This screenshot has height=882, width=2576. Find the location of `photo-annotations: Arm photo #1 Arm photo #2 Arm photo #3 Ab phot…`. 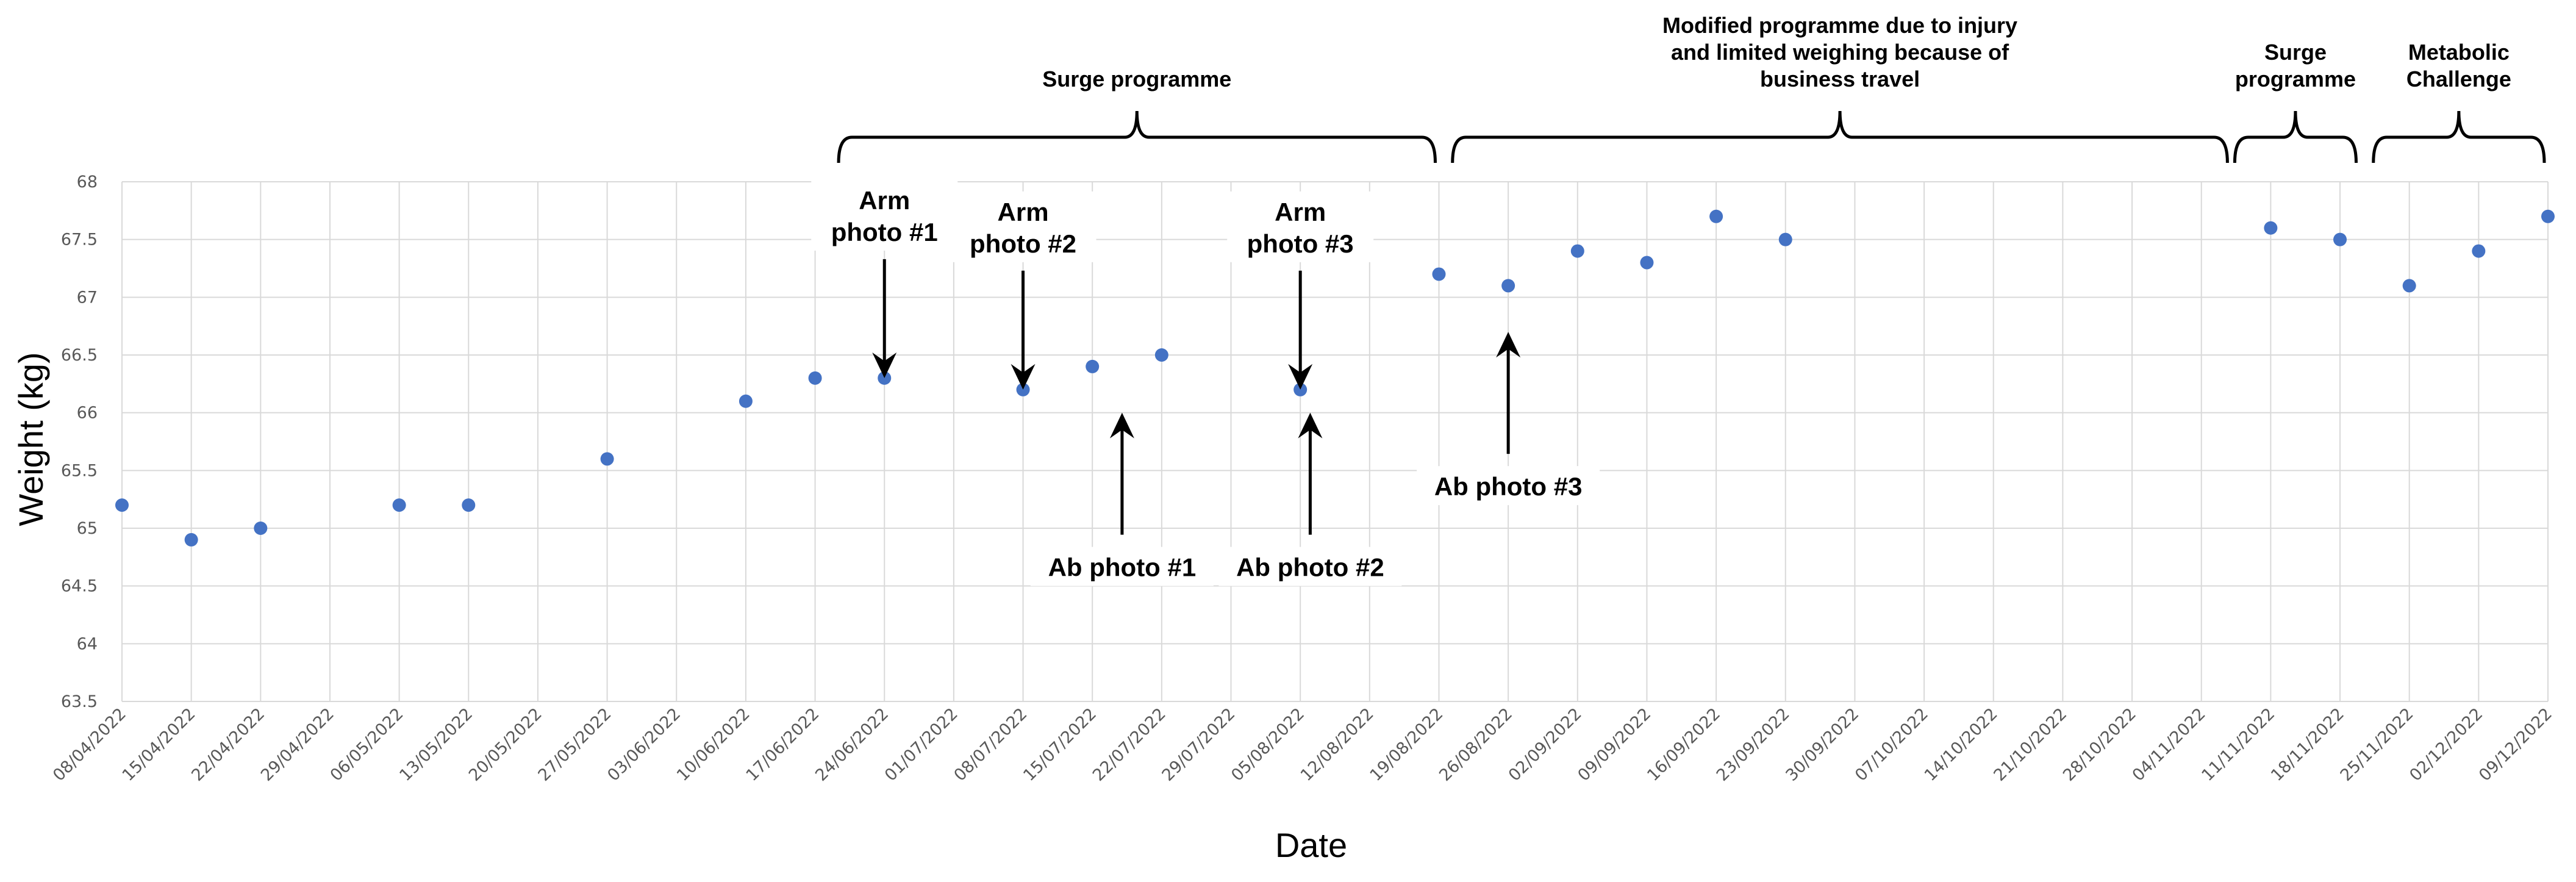

photo-annotations: Arm photo #1 Arm photo #2 Arm photo #3 Ab phot… is located at coordinates (1205, 382).